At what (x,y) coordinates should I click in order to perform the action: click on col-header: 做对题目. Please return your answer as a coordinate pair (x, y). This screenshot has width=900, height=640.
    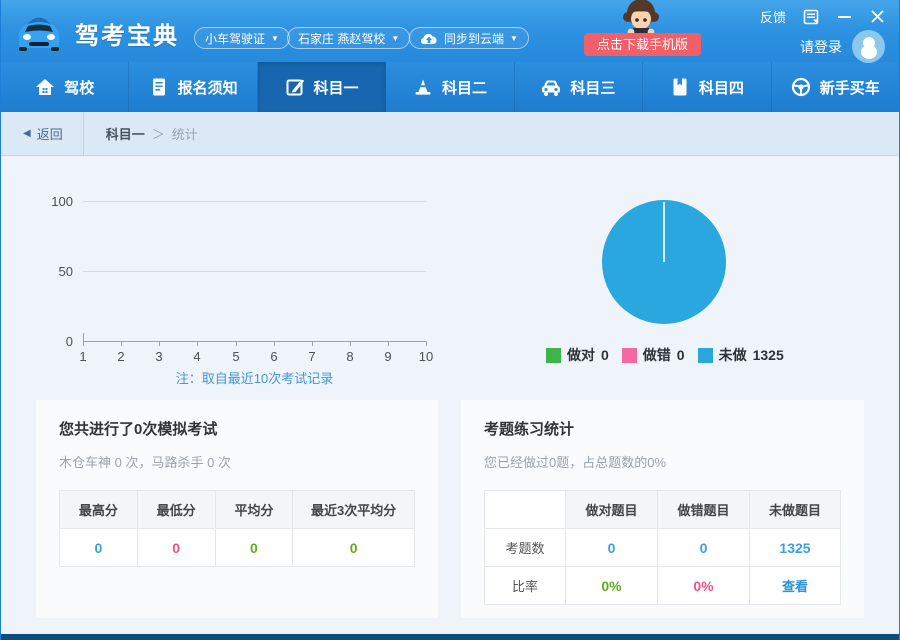
    Looking at the image, I should click on (611, 509).